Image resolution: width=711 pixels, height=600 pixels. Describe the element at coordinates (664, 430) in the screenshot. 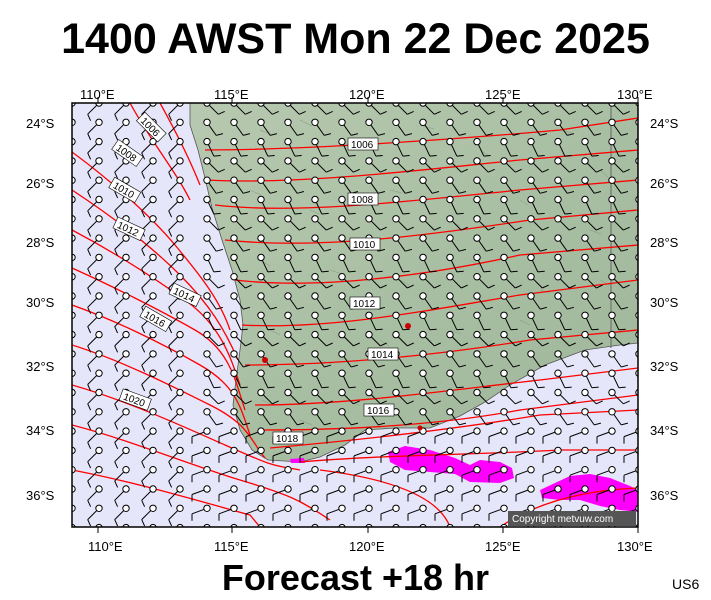

I see `lat-label-right: 34°S` at that location.